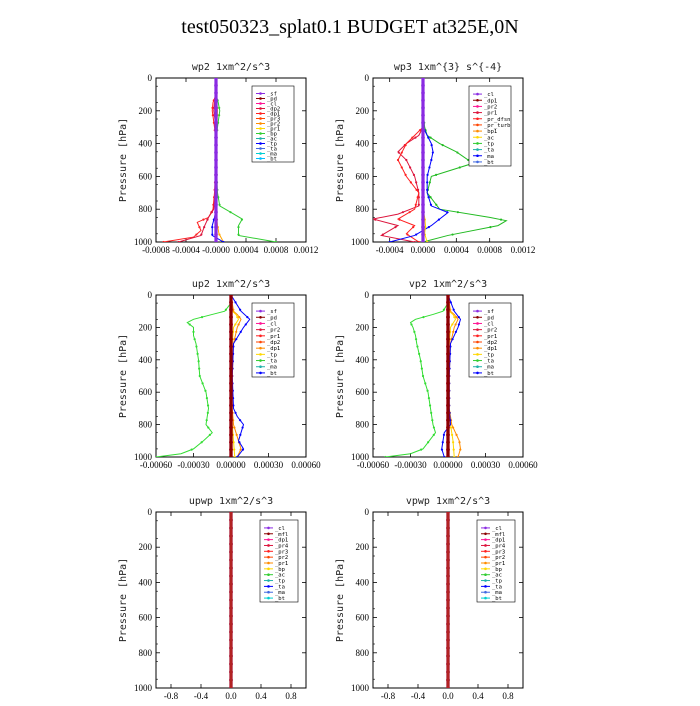 This screenshot has height=706, width=700. What do you see at coordinates (272, 318) in the screenshot?
I see `legend-label: _pd` at bounding box center [272, 318].